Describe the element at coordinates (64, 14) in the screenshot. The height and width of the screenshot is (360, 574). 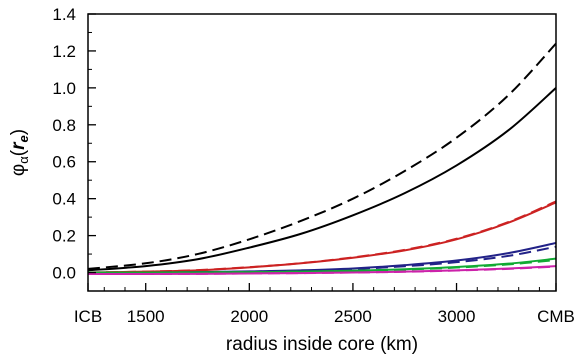
I see `y-tick-label-8: 1.4` at that location.